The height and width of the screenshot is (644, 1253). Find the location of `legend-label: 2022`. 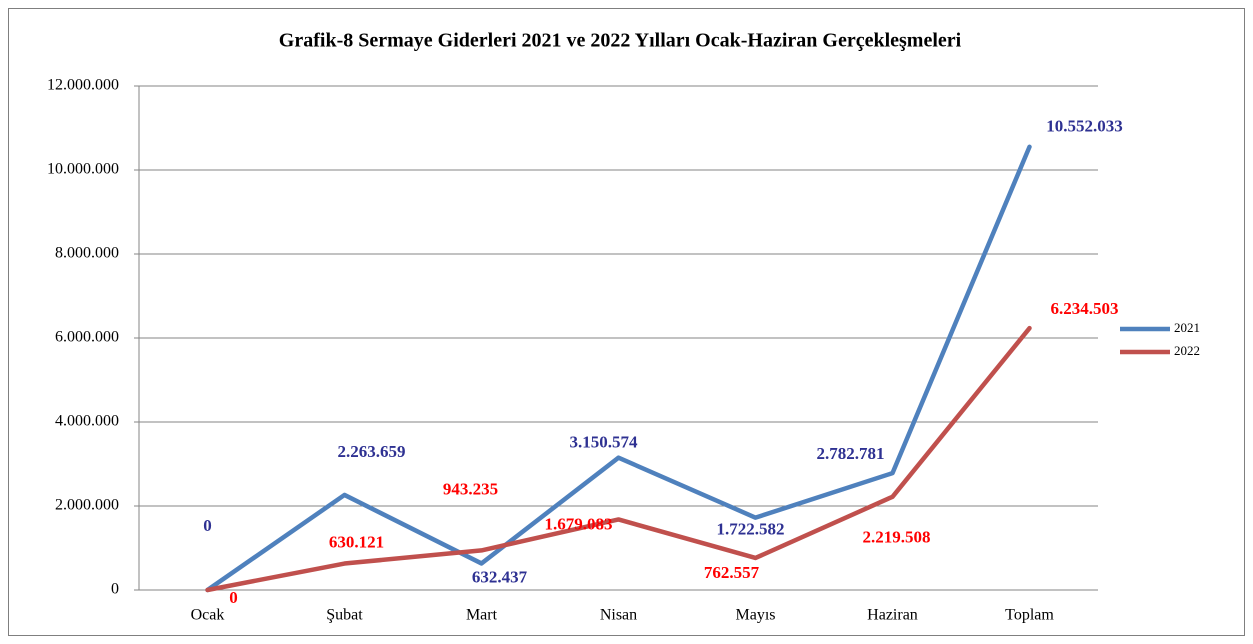

legend-label: 2022 is located at coordinates (1187, 350).